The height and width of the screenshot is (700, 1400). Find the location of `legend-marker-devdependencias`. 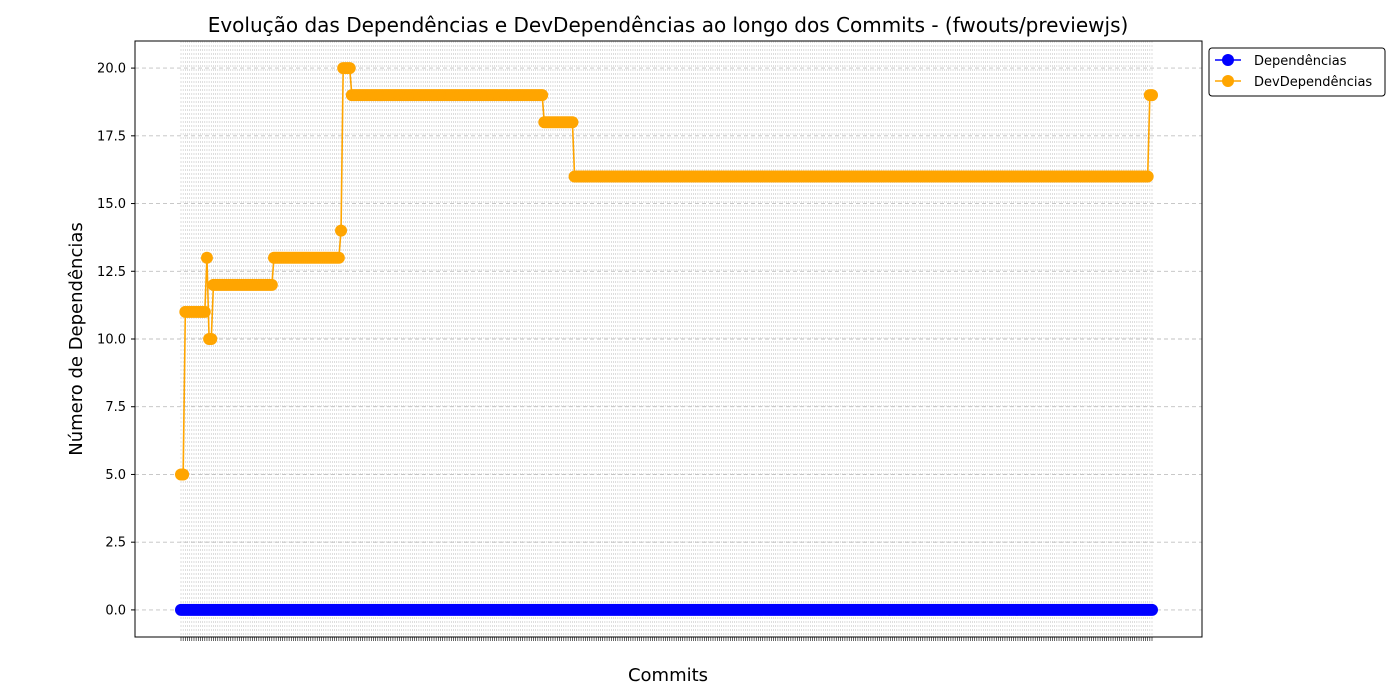

legend-marker-devdependencias is located at coordinates (1228, 81).